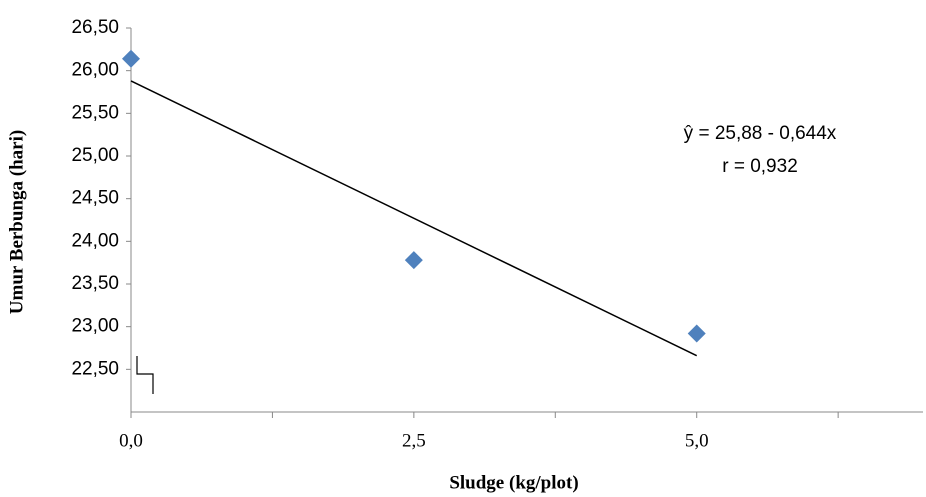 The height and width of the screenshot is (497, 926). I want to click on r-value: r = 0,932, so click(760, 166).